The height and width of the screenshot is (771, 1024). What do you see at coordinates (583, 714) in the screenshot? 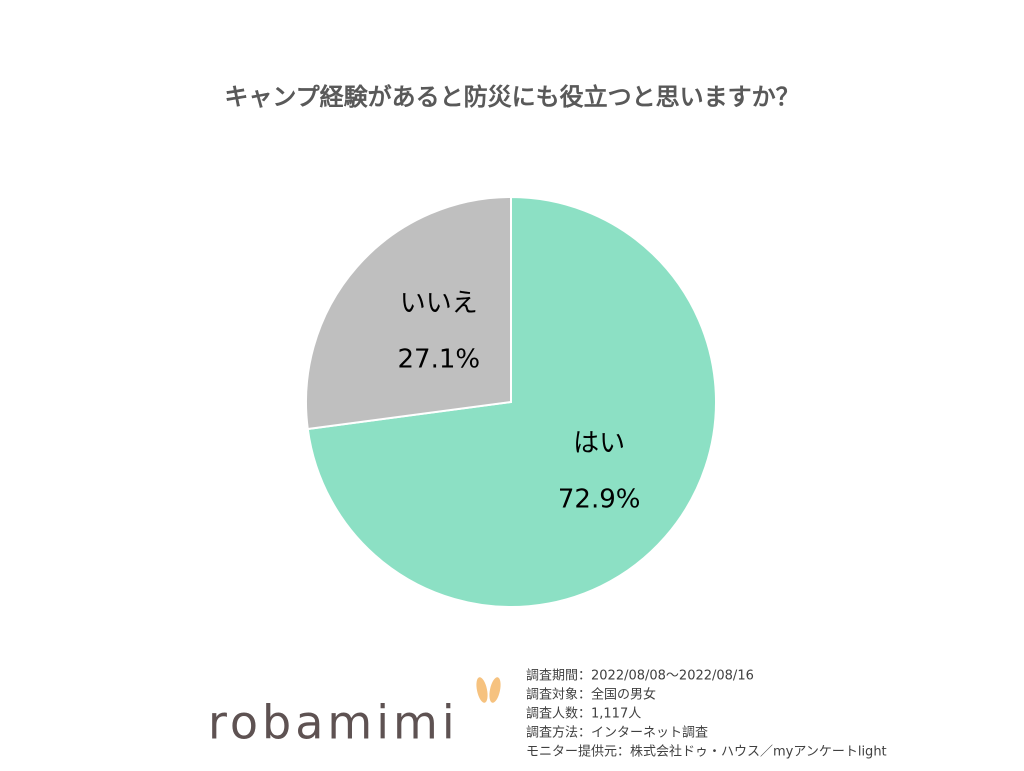
I see `footnote: 調査人数：1,117人` at bounding box center [583, 714].